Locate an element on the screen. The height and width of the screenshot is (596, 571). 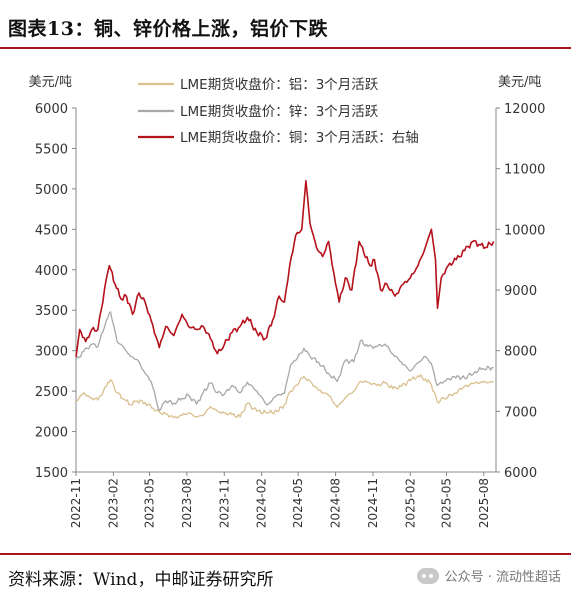
left-tick-label: 4000 is located at coordinates (51, 271).